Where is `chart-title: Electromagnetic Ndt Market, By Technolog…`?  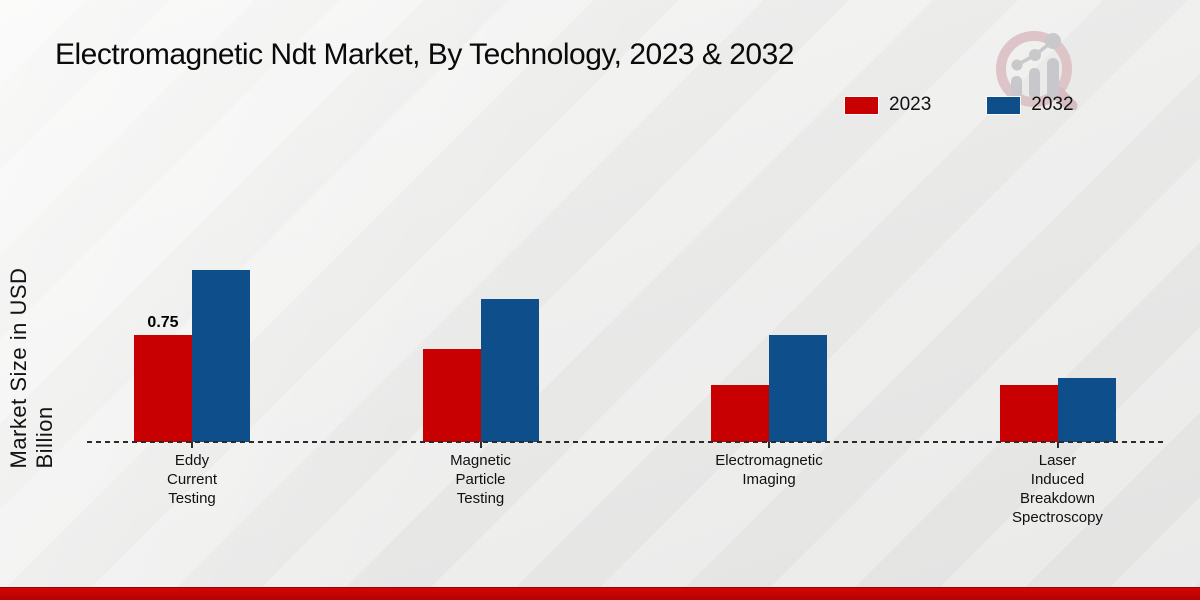 chart-title: Electromagnetic Ndt Market, By Technolog… is located at coordinates (424, 54).